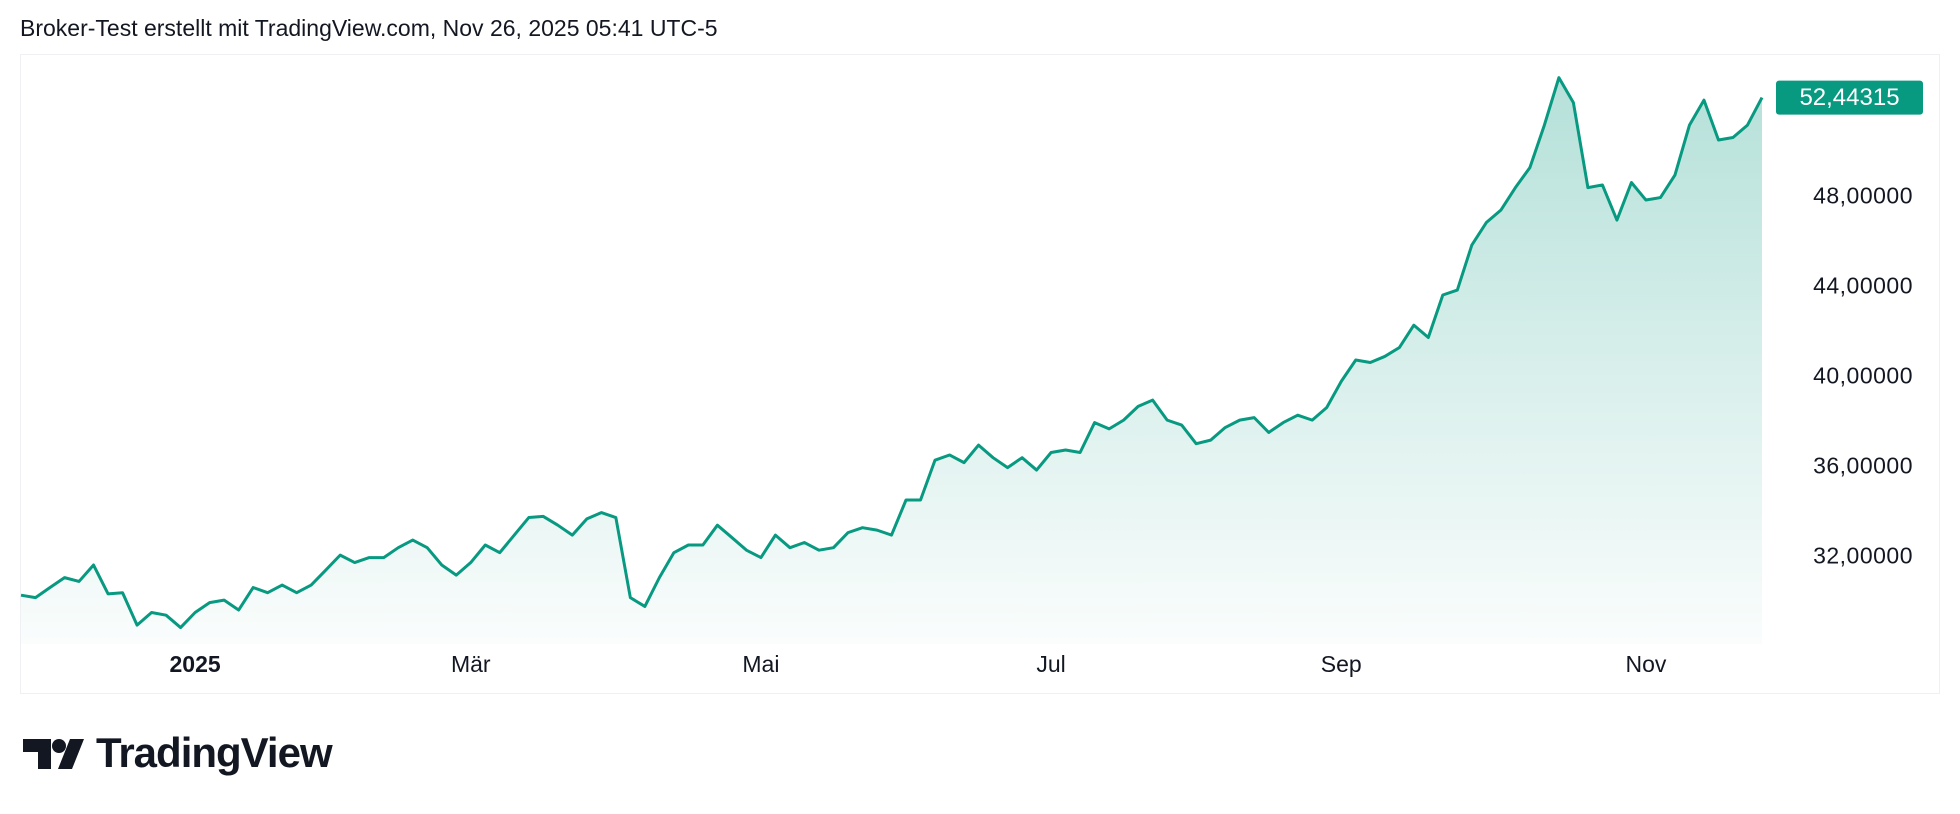  I want to click on y-tick-label: 48,00000, so click(1863, 196).